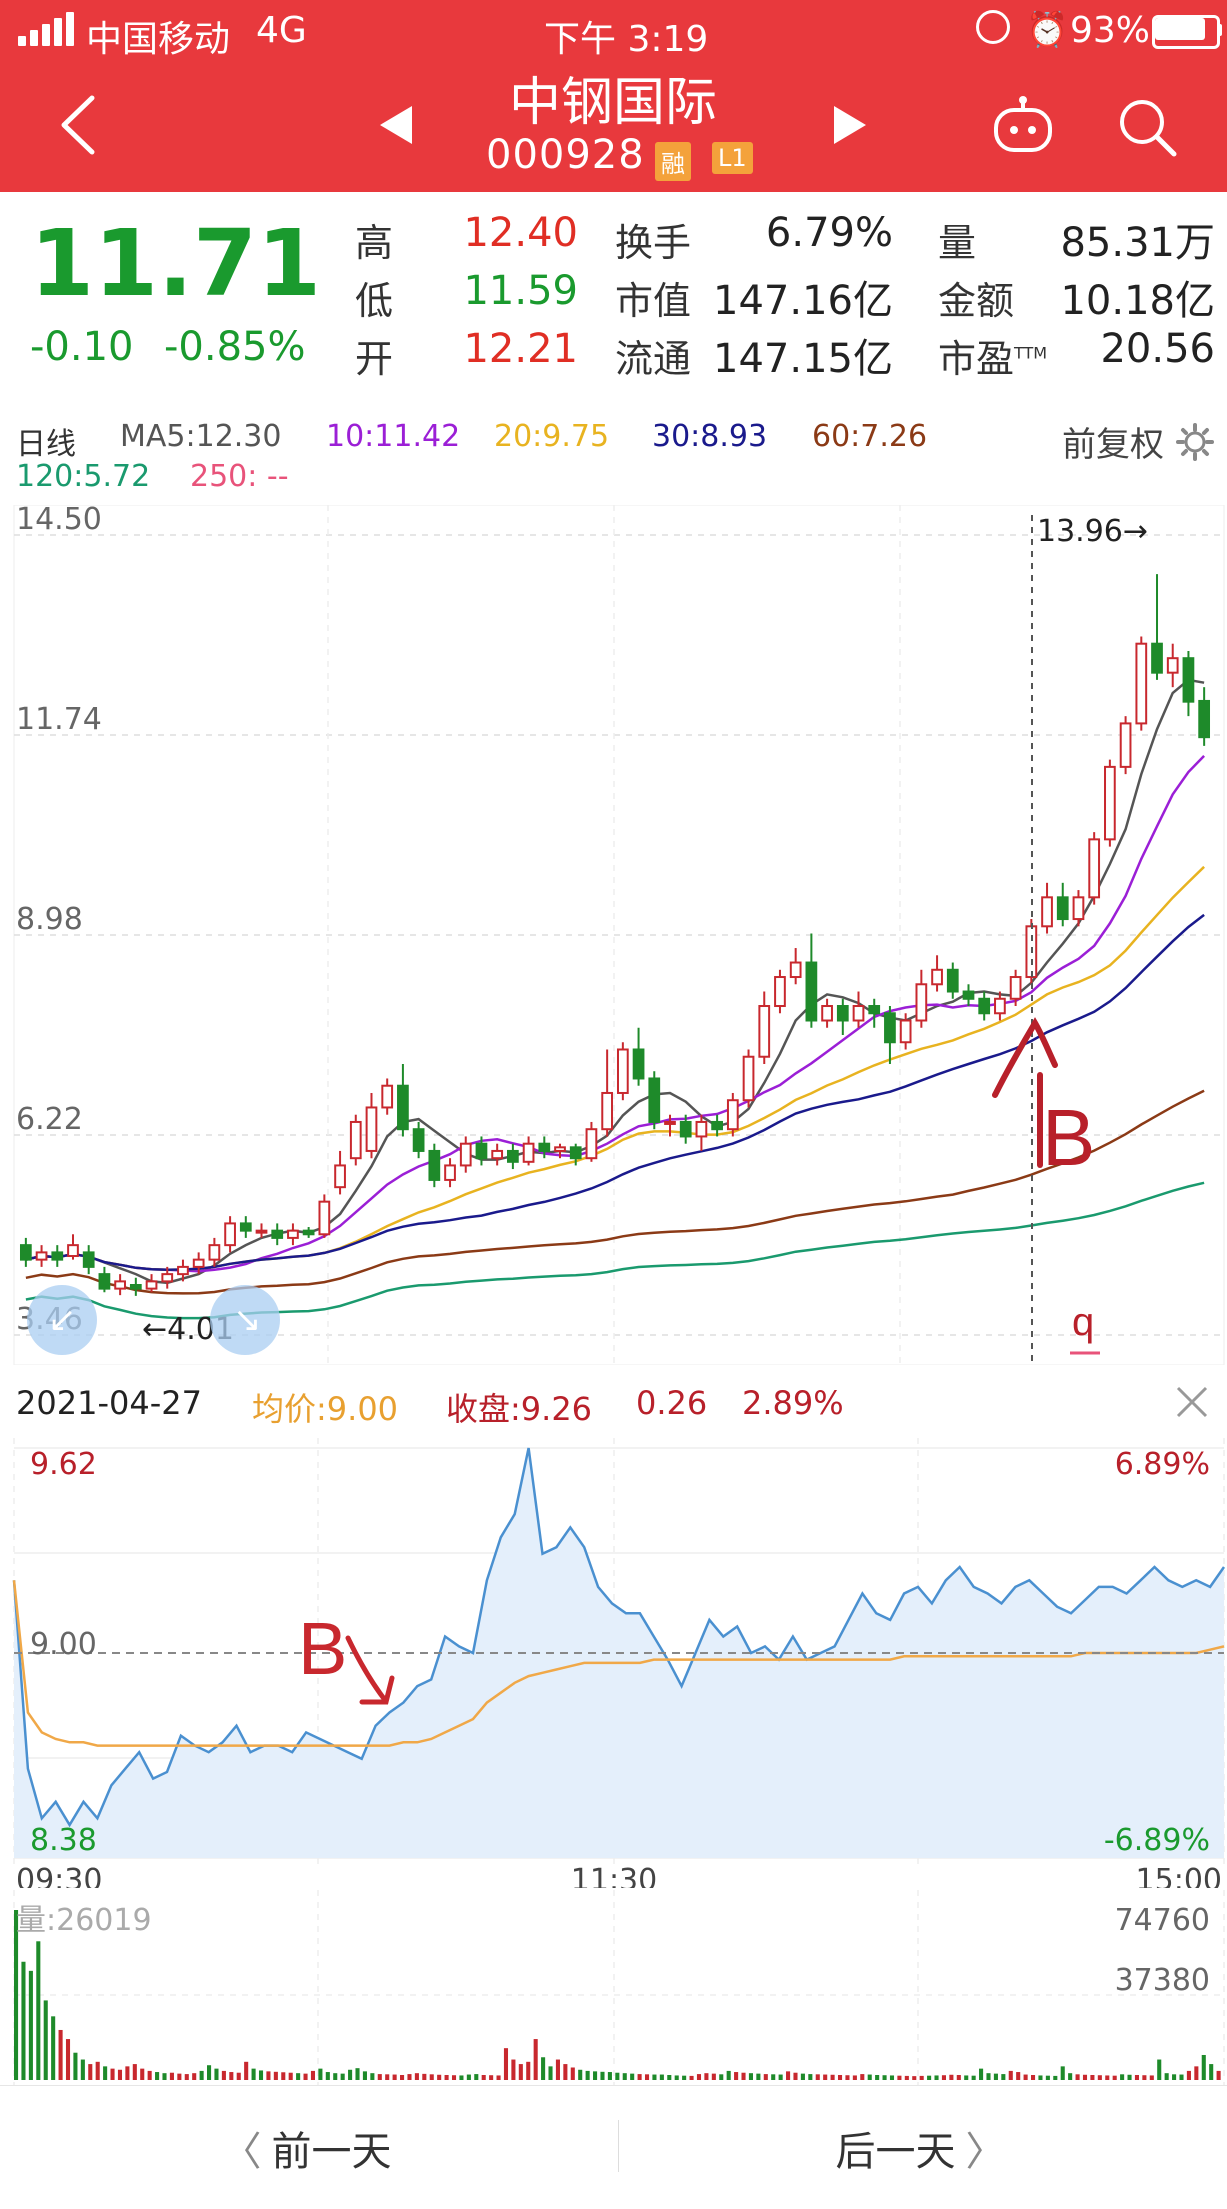 Image resolution: width=1227 pixels, height=2209 pixels. Describe the element at coordinates (63, 1464) in the screenshot. I see `intraday-y-top: 9.62` at that location.